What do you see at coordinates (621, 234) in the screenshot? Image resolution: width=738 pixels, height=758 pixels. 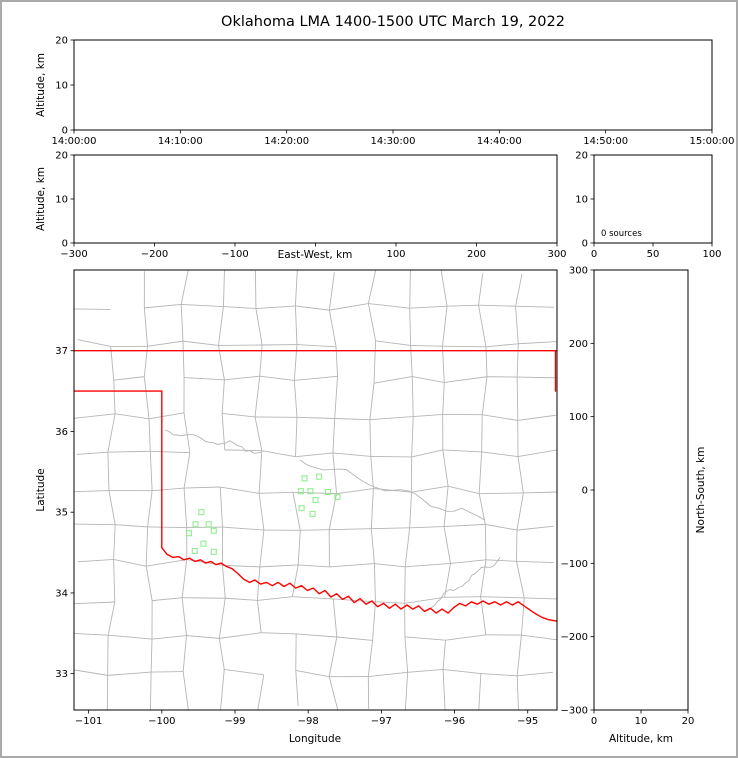 I see `source-count-annotation: 0 sources` at bounding box center [621, 234].